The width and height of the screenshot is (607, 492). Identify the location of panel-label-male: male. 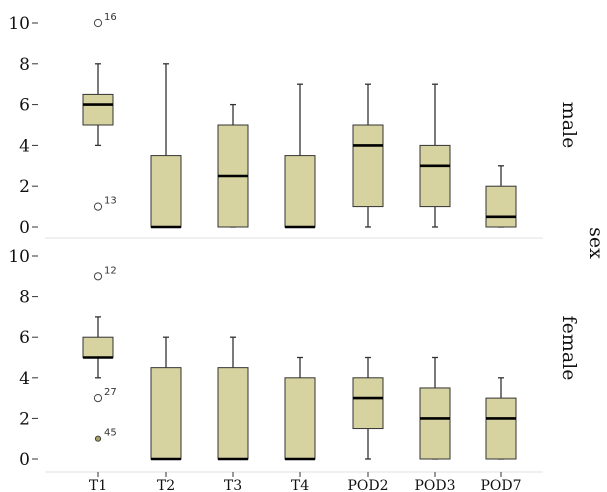
(569, 125).